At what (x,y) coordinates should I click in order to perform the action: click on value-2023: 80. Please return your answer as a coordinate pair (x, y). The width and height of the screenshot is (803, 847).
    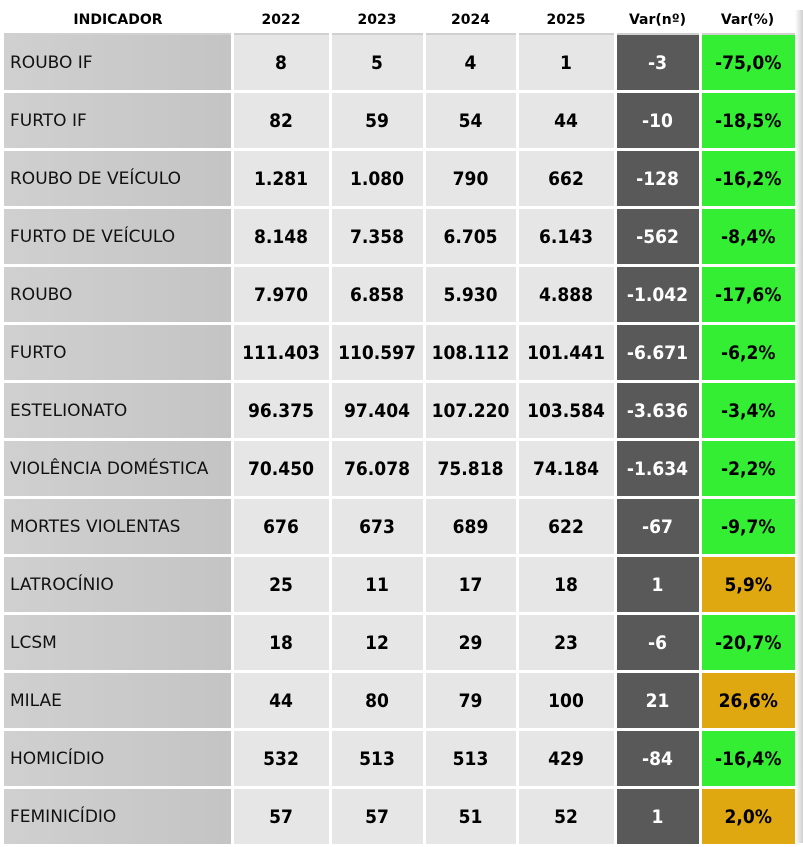
    Looking at the image, I should click on (378, 701).